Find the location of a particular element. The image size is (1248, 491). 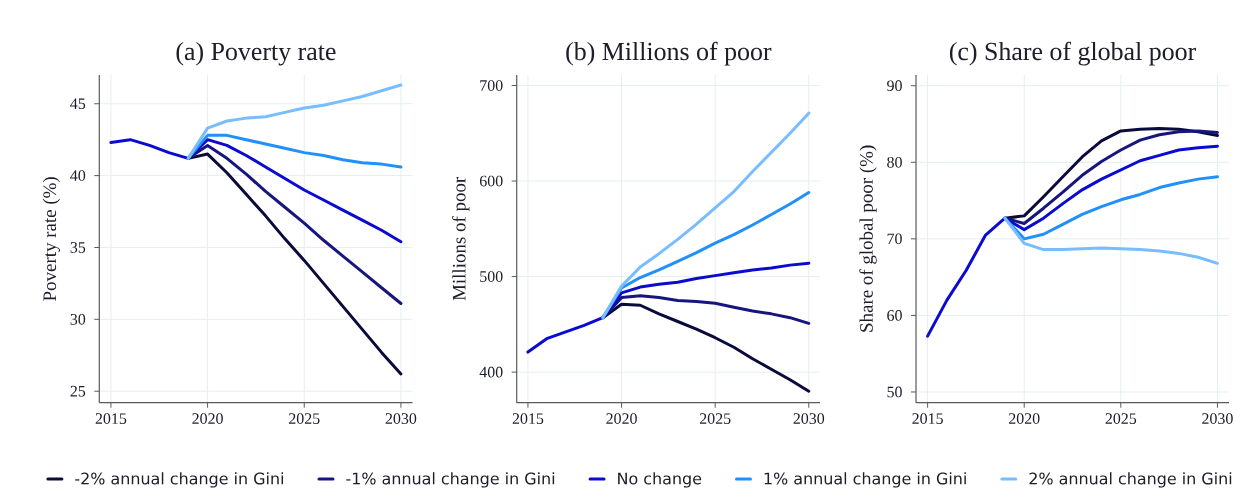

legend-label: -2% annual change in Gini is located at coordinates (179, 480).